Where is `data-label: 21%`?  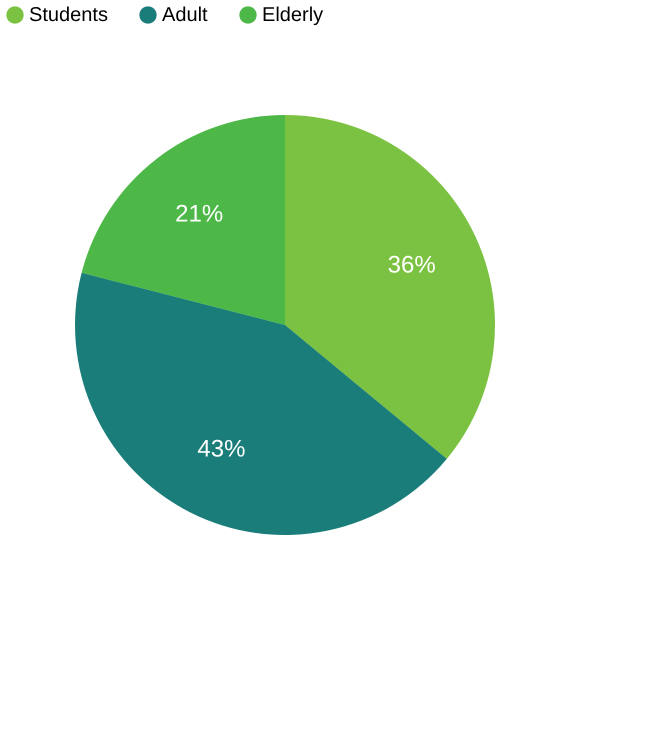 data-label: 21% is located at coordinates (199, 214).